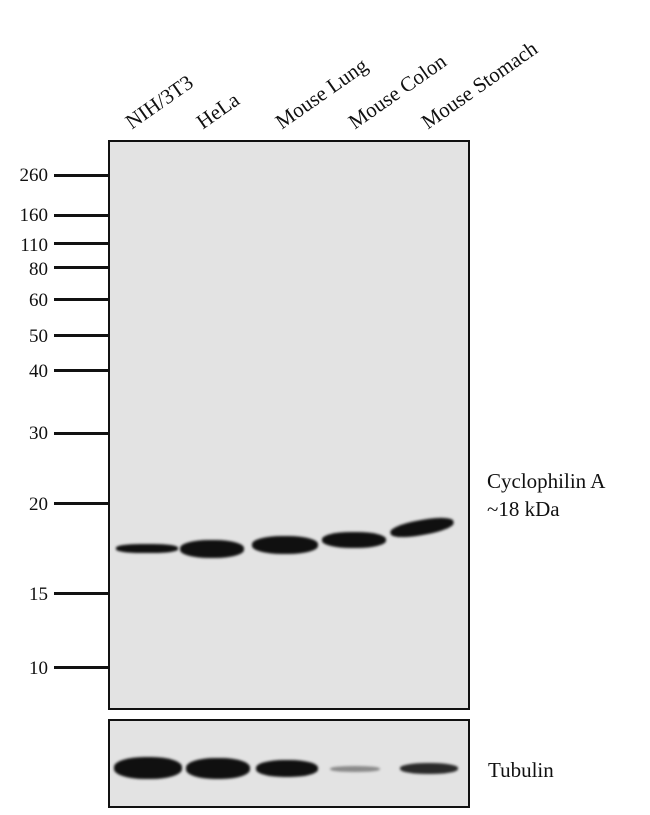 The image size is (650, 815). I want to click on marker-label-50: 50, so click(38, 336).